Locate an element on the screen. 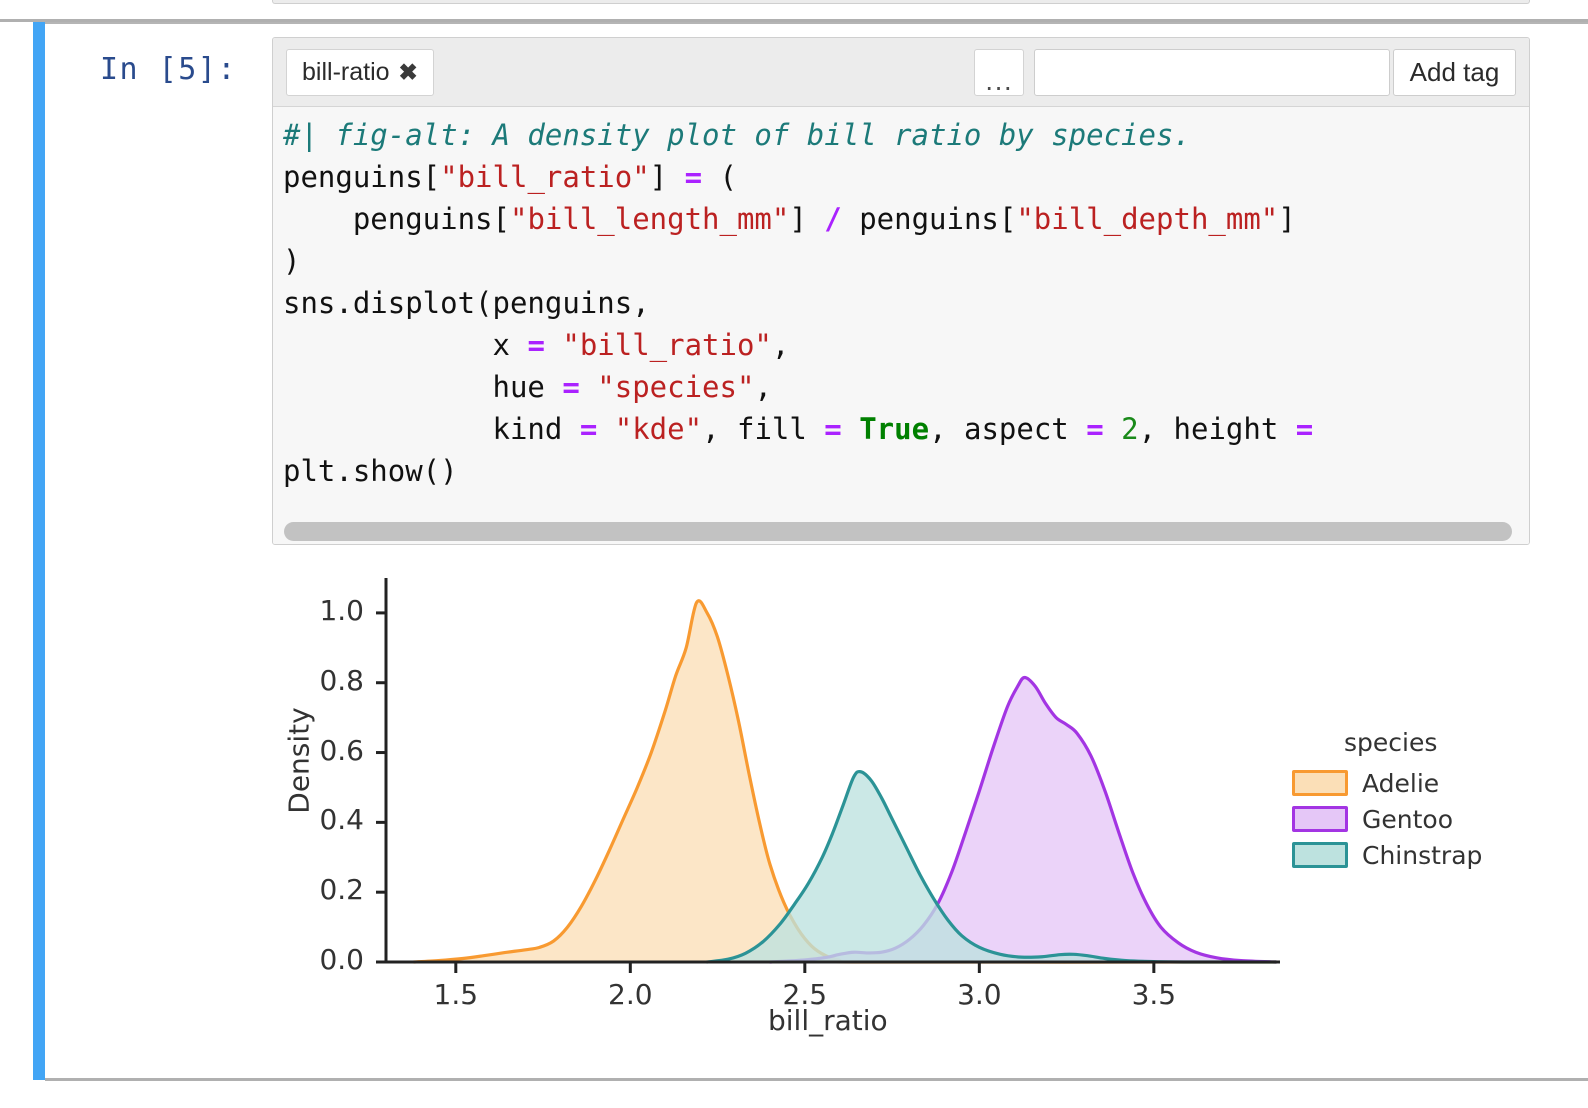  y-tick-label: 0.0 is located at coordinates (341, 959).